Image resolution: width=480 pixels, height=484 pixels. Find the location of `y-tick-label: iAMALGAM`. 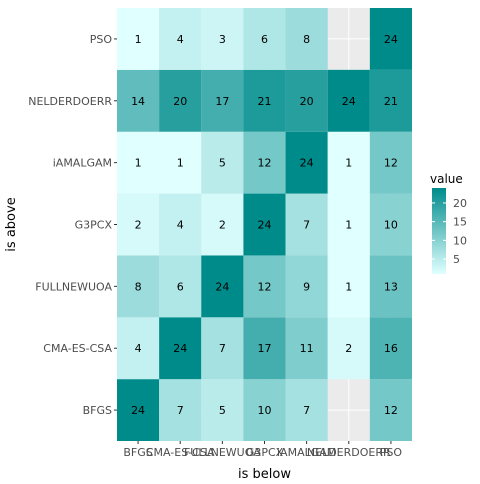

y-tick-label: iAMALGAM is located at coordinates (82, 163).